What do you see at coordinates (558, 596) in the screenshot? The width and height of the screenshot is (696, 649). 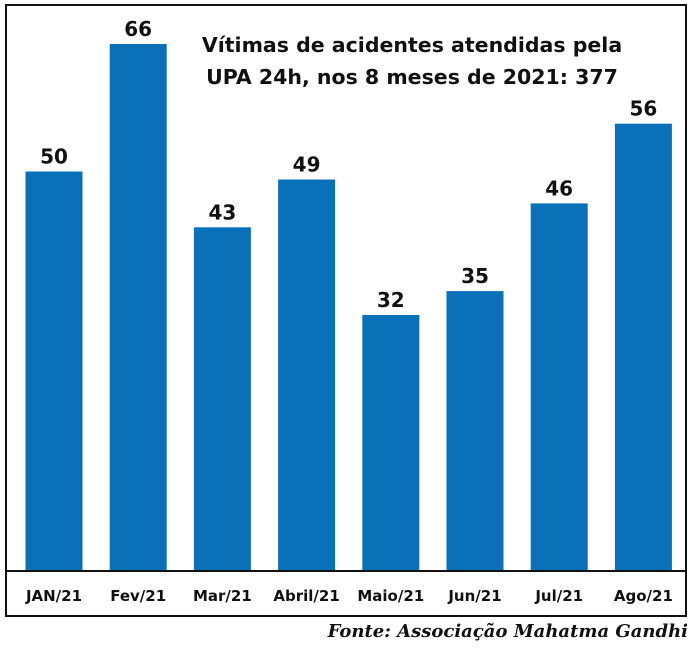 I see `x-tick-label-6: Jul/21` at bounding box center [558, 596].